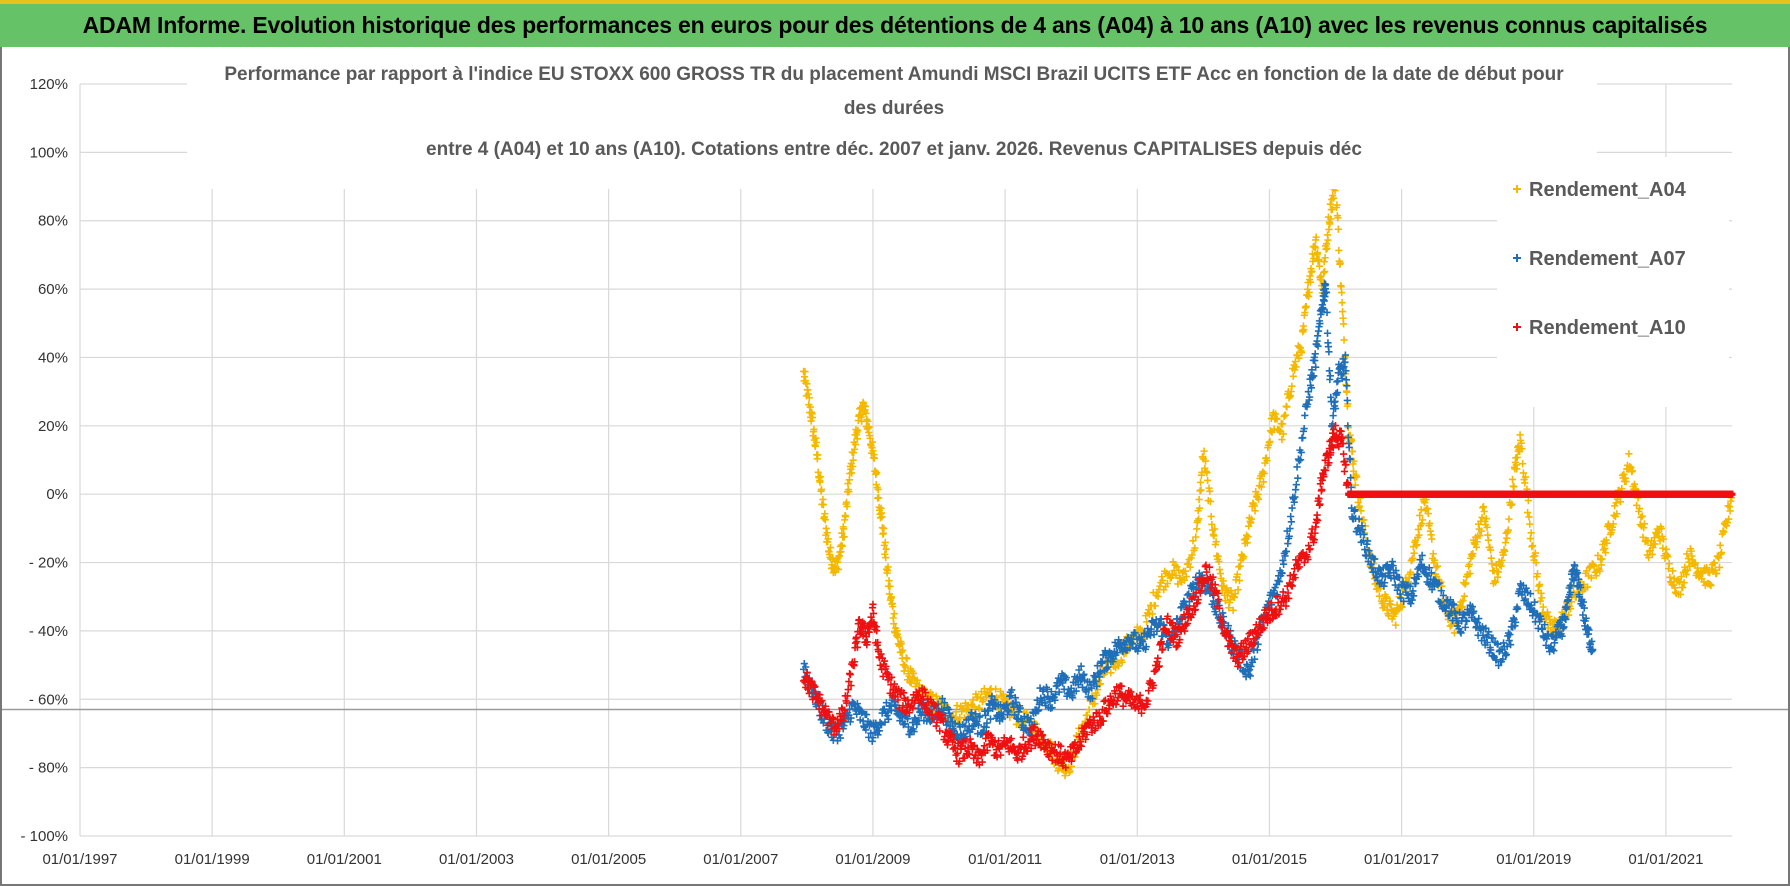 The image size is (1790, 886). I want to click on chart-title-line: des durées, so click(894, 108).